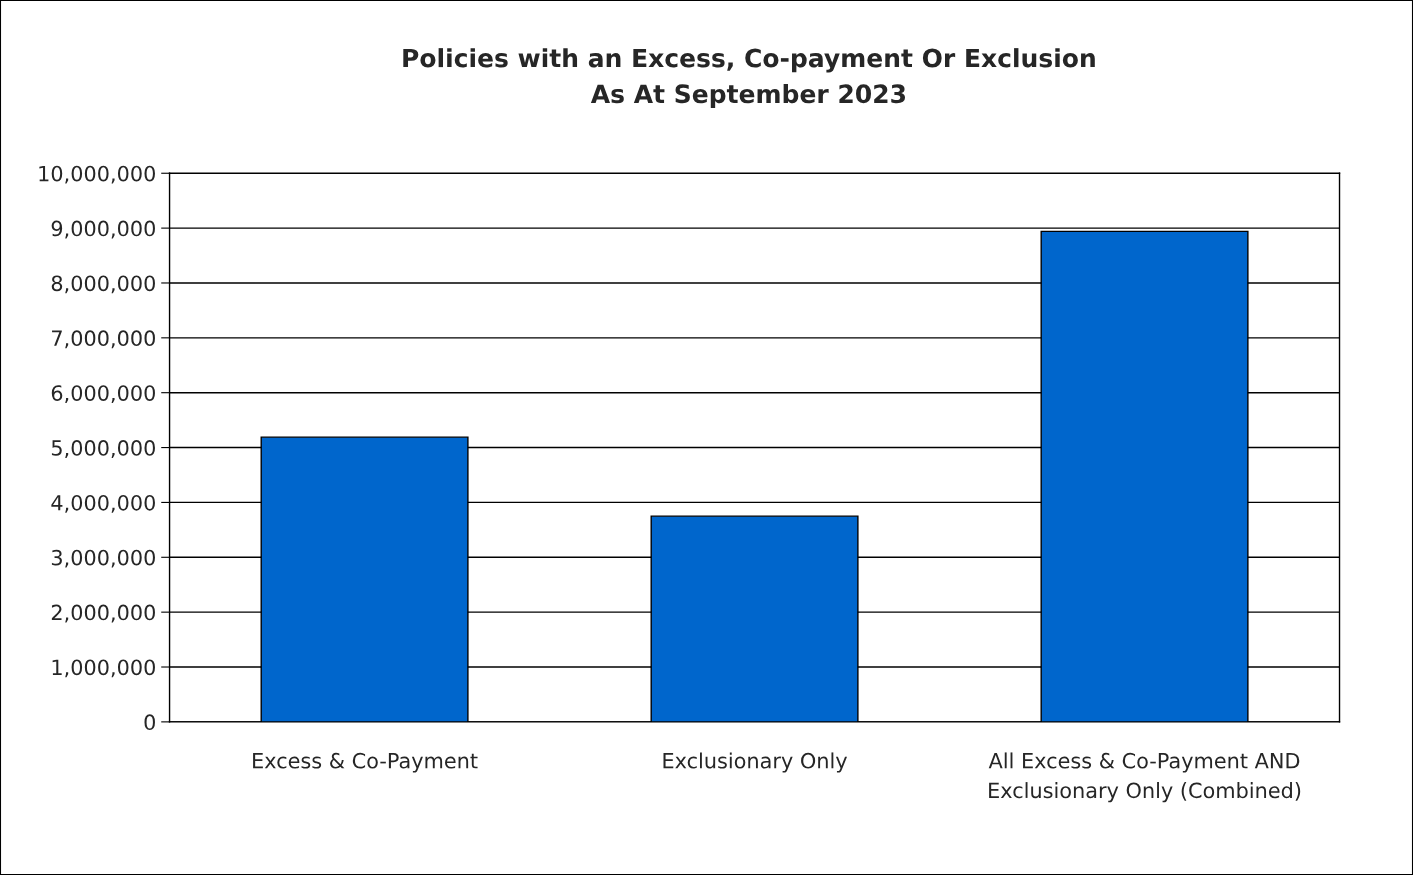  I want to click on y-tick-label: 8,000,000, so click(103, 284).